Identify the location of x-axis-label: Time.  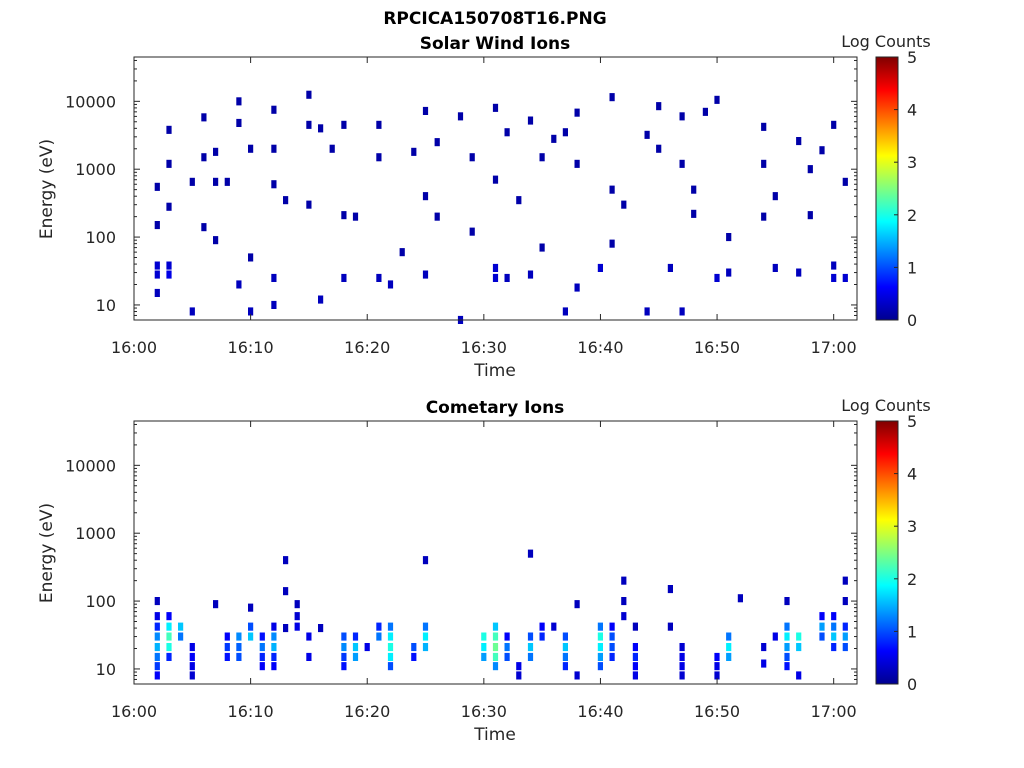
(494, 371).